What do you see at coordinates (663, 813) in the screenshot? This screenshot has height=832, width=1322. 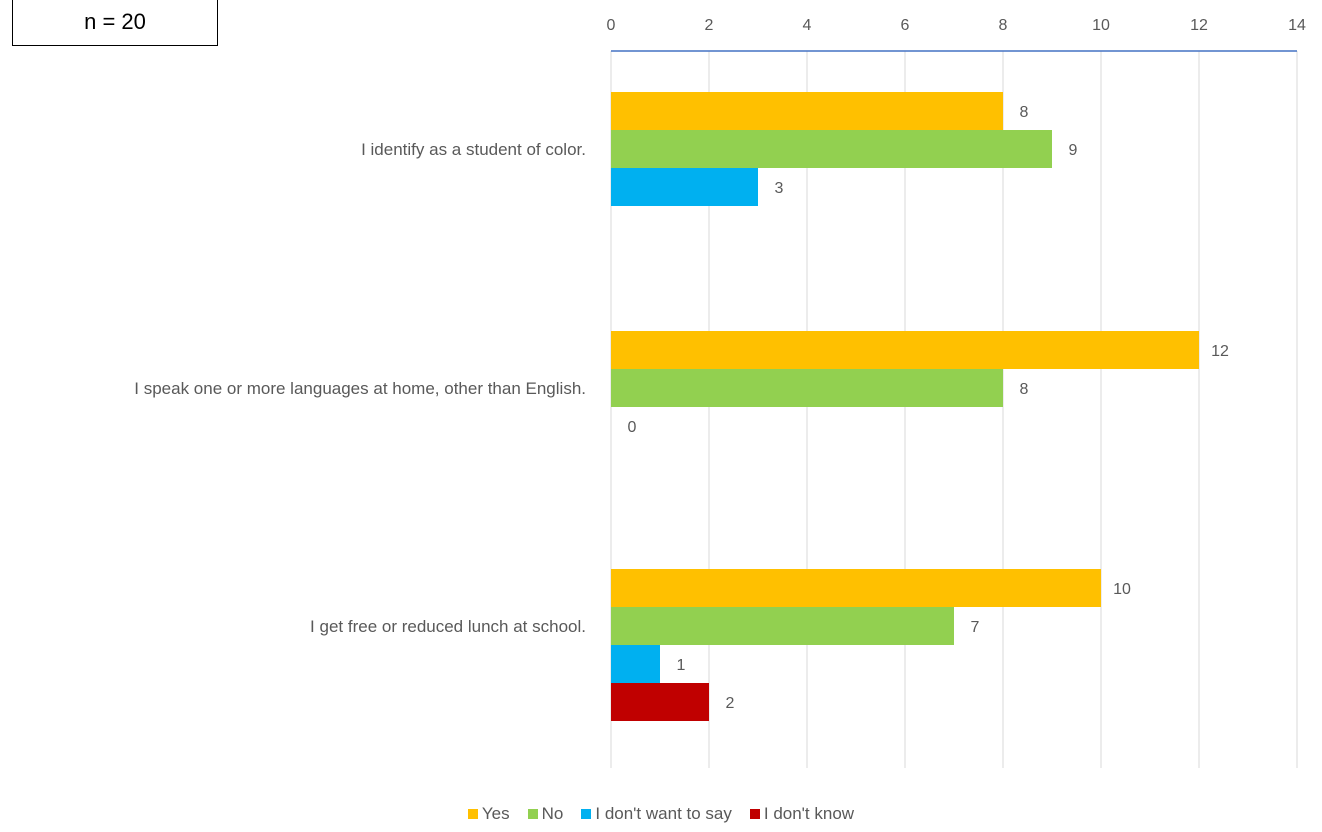 I see `legend-label: I don't want to say` at bounding box center [663, 813].